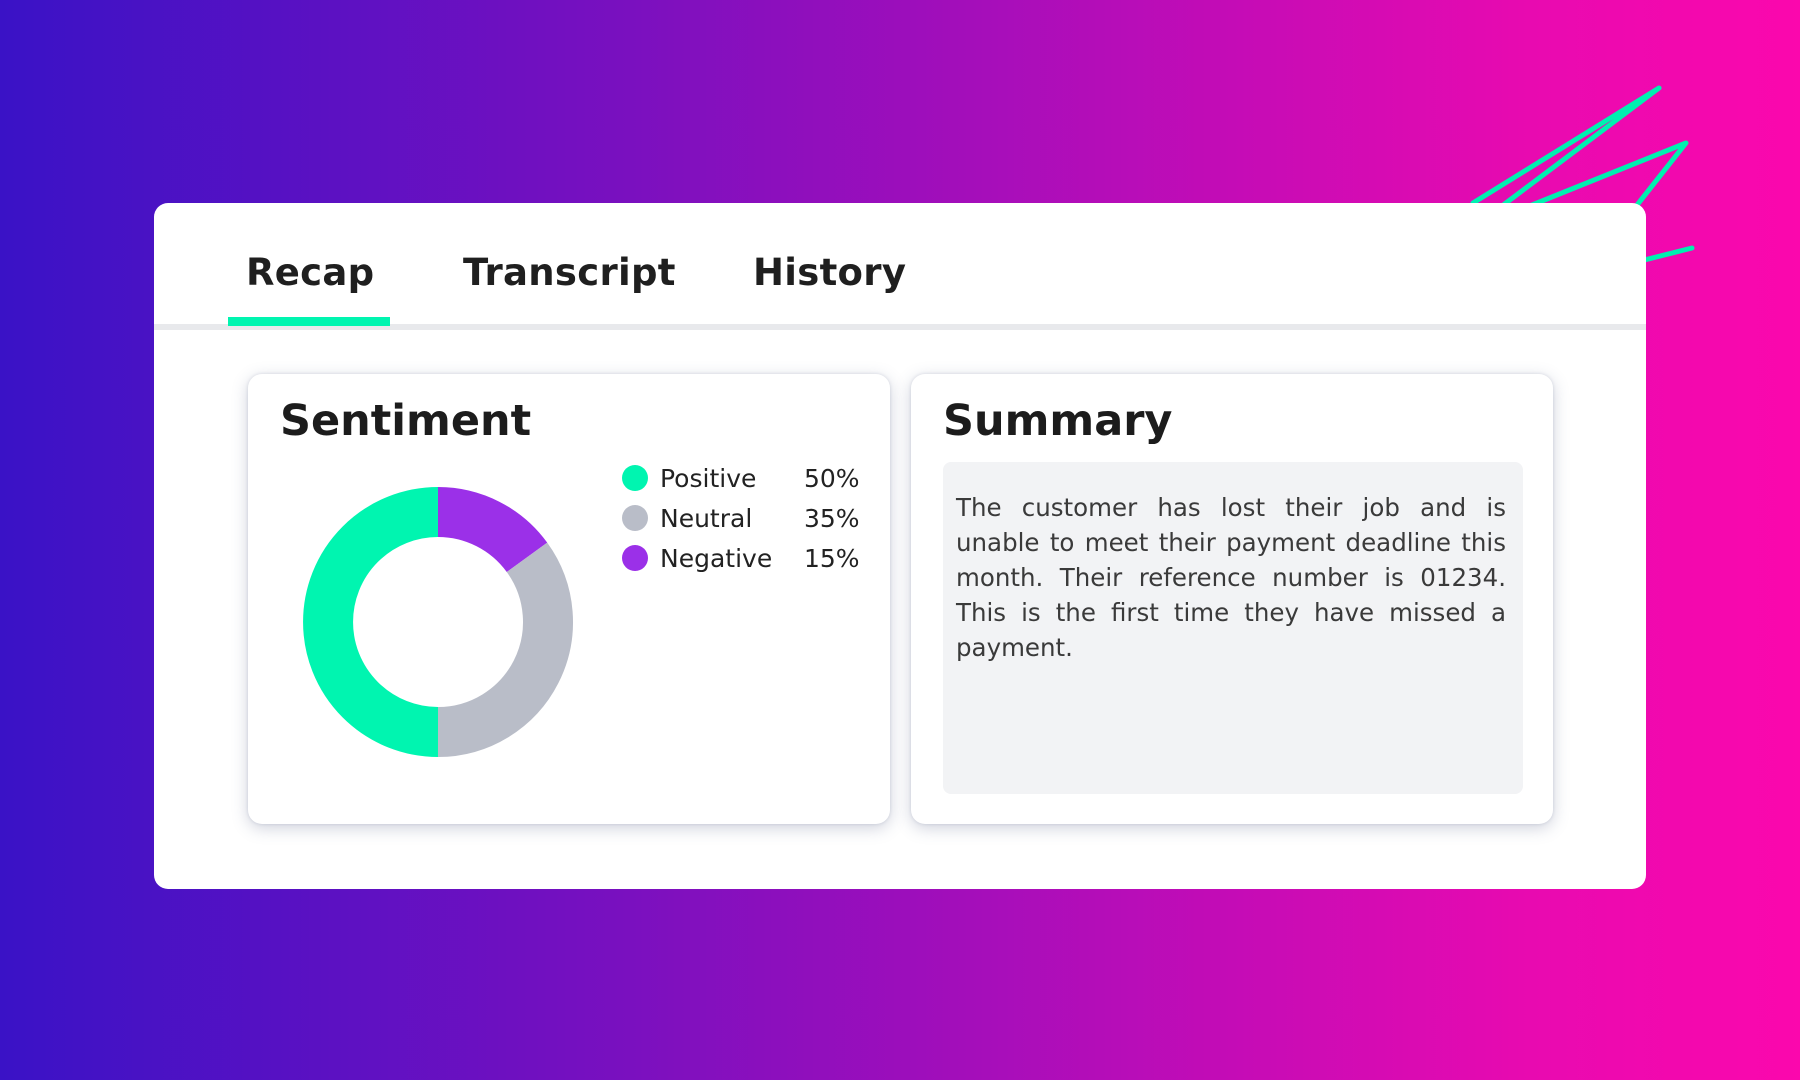 Image resolution: width=1800 pixels, height=1080 pixels. What do you see at coordinates (371, 622) in the screenshot?
I see `donut-slice-positive` at bounding box center [371, 622].